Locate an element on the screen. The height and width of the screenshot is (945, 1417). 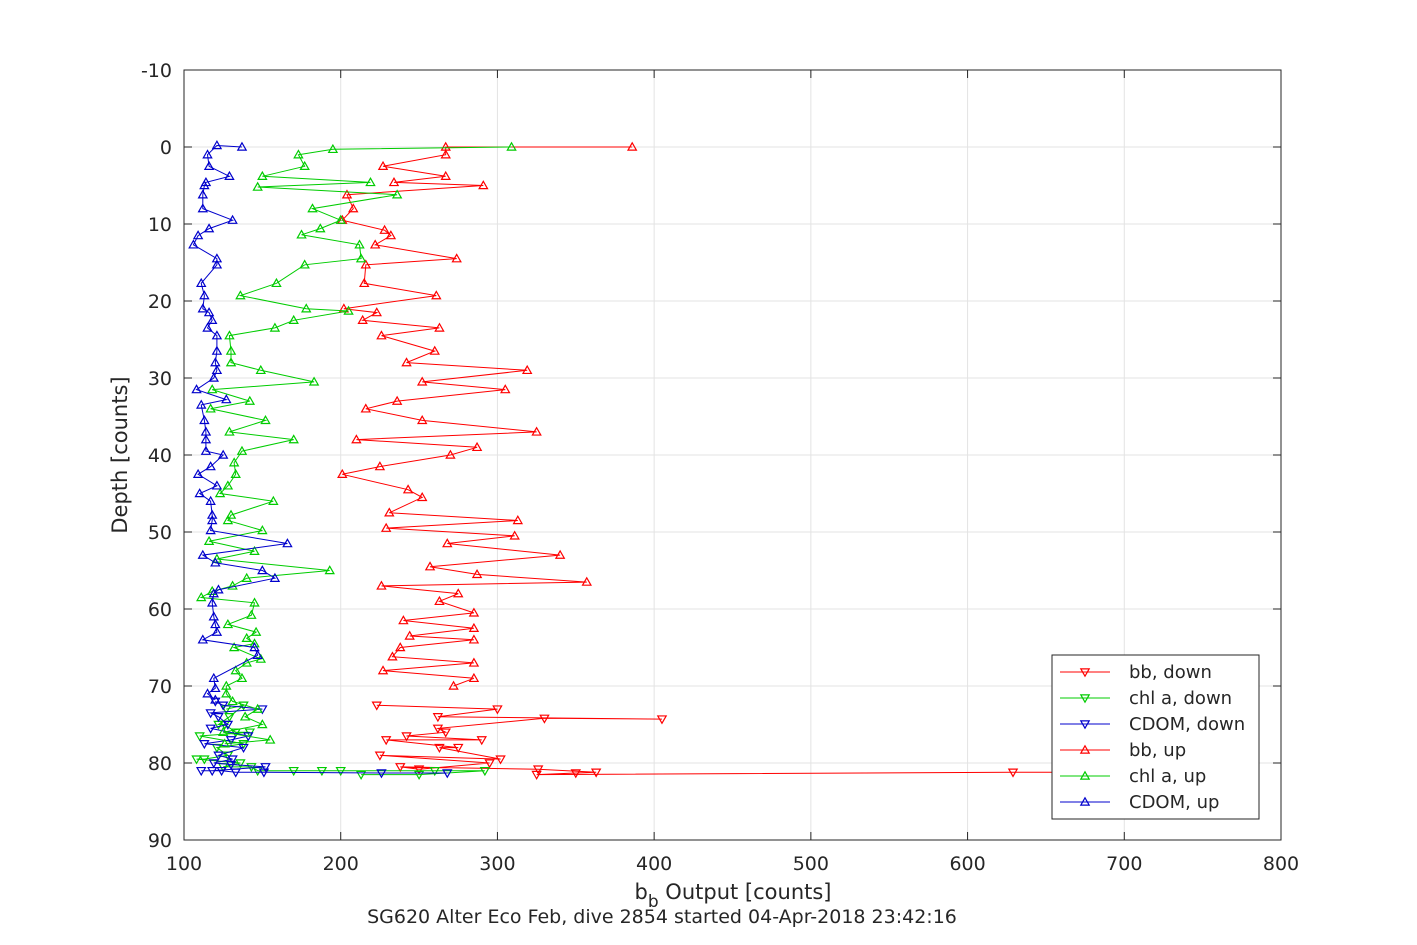
x-axis-label: bb Output [counts] is located at coordinates (732, 896).